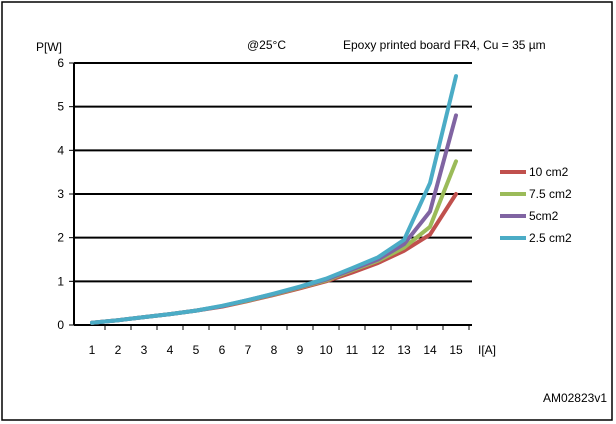  What do you see at coordinates (60, 281) in the screenshot?
I see `y-tick-label: 1` at bounding box center [60, 281].